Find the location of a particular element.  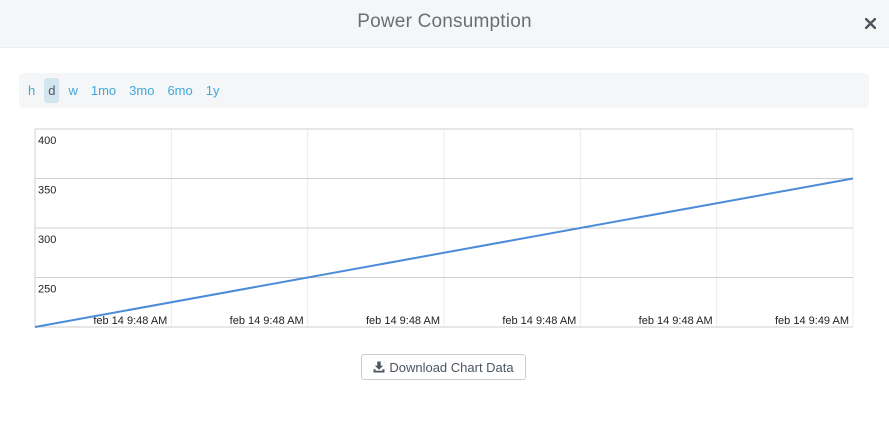

range-button-w: w is located at coordinates (72, 90).